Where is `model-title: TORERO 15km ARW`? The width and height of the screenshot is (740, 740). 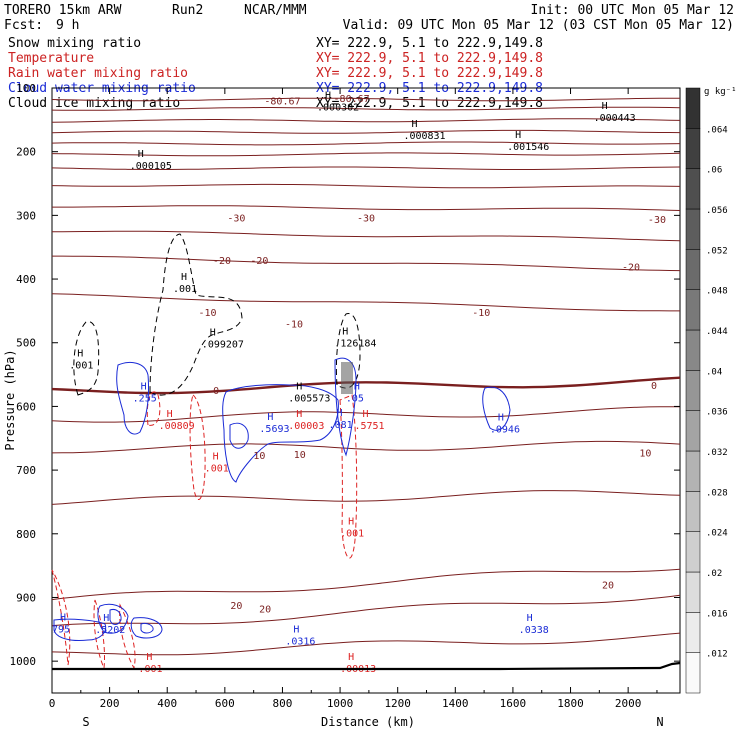 model-title: TORERO 15km ARW is located at coordinates (63, 10).